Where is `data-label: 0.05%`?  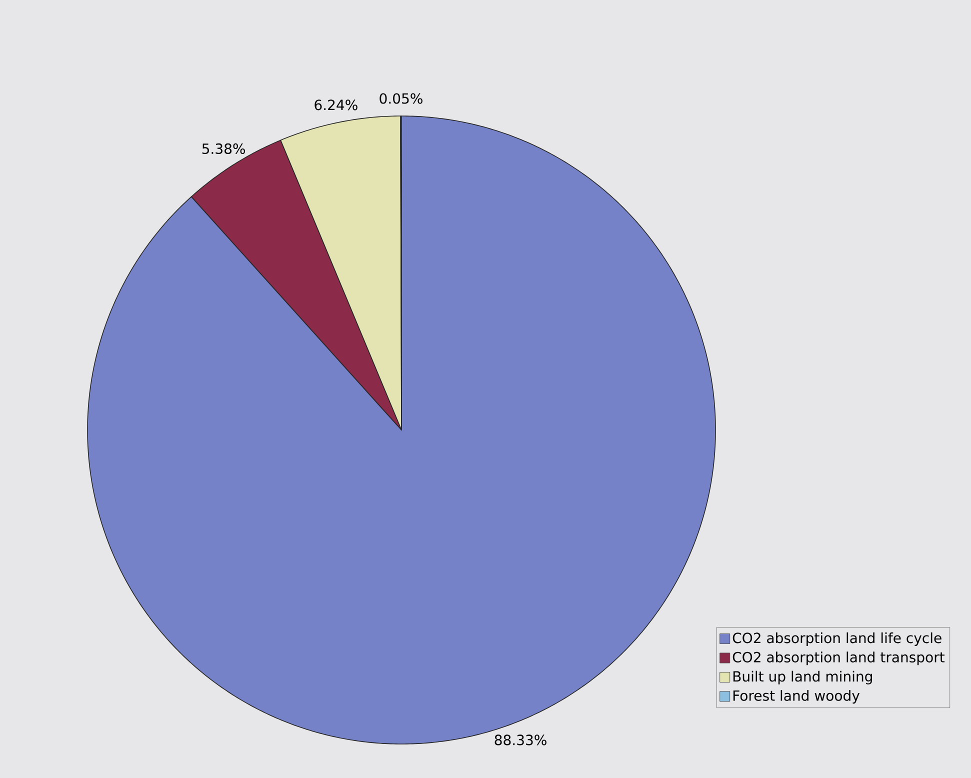
data-label: 0.05% is located at coordinates (401, 98).